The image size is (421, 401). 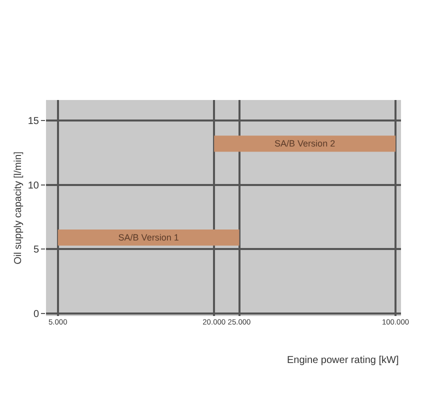 What do you see at coordinates (36, 314) in the screenshot?
I see `y-tick-label: 0` at bounding box center [36, 314].